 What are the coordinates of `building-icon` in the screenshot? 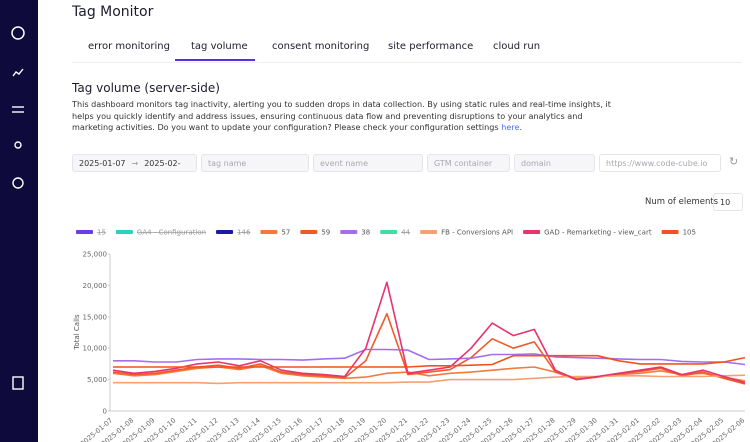 It's located at (18, 383).